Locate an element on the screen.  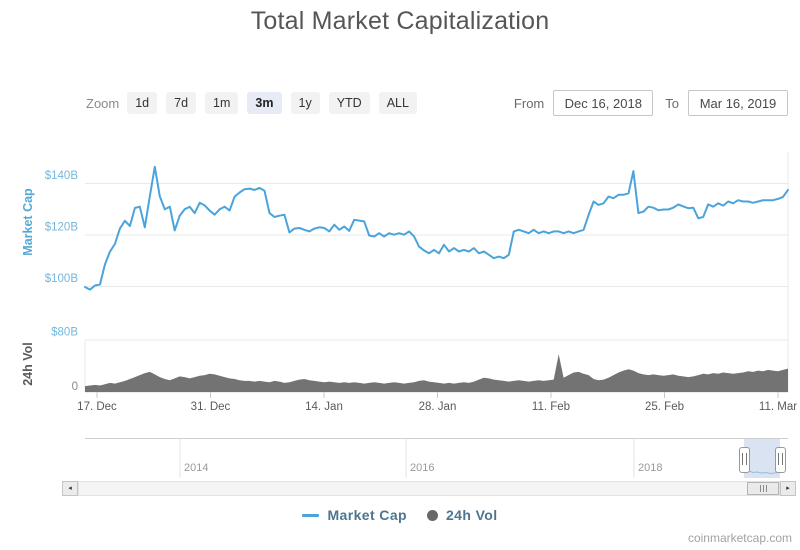
date-range: From To is located at coordinates (650, 103).